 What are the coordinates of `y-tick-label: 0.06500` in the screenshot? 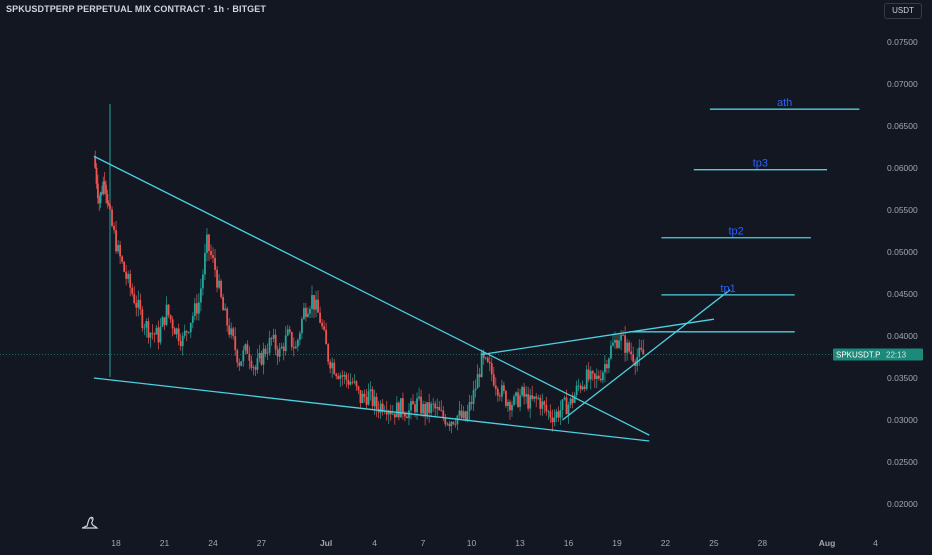 It's located at (902, 126).